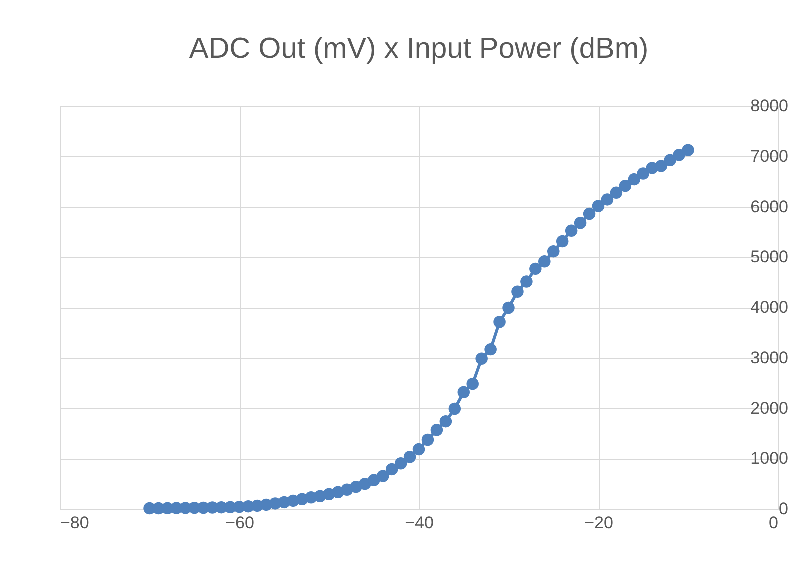  I want to click on x-tick-label: −60, so click(240, 523).